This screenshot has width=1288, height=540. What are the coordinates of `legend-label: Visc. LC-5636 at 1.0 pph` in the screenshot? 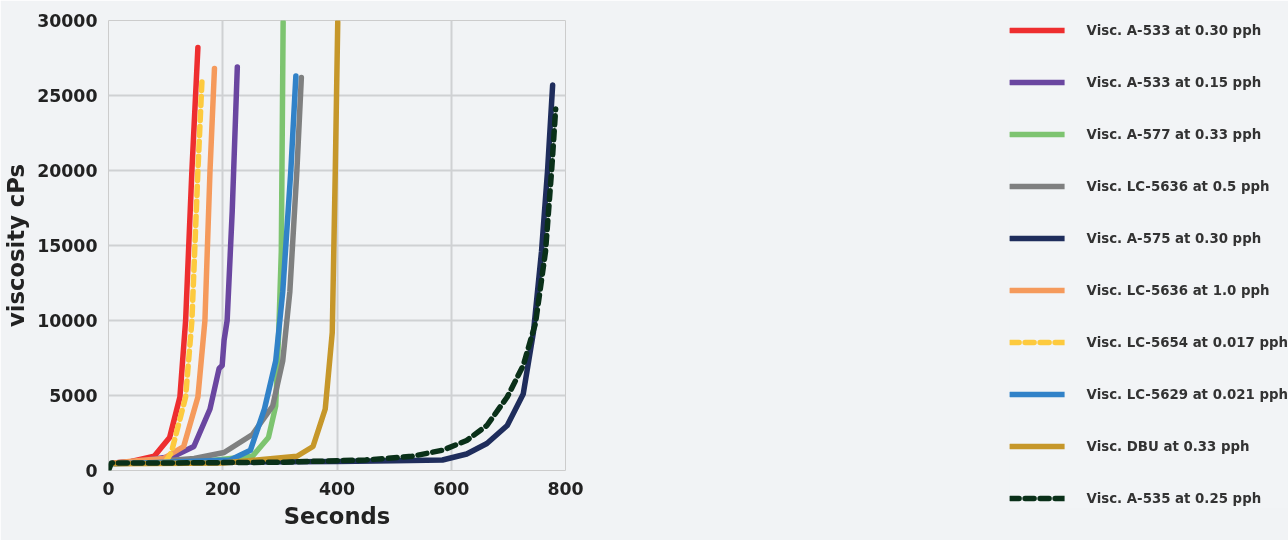 It's located at (1178, 290).